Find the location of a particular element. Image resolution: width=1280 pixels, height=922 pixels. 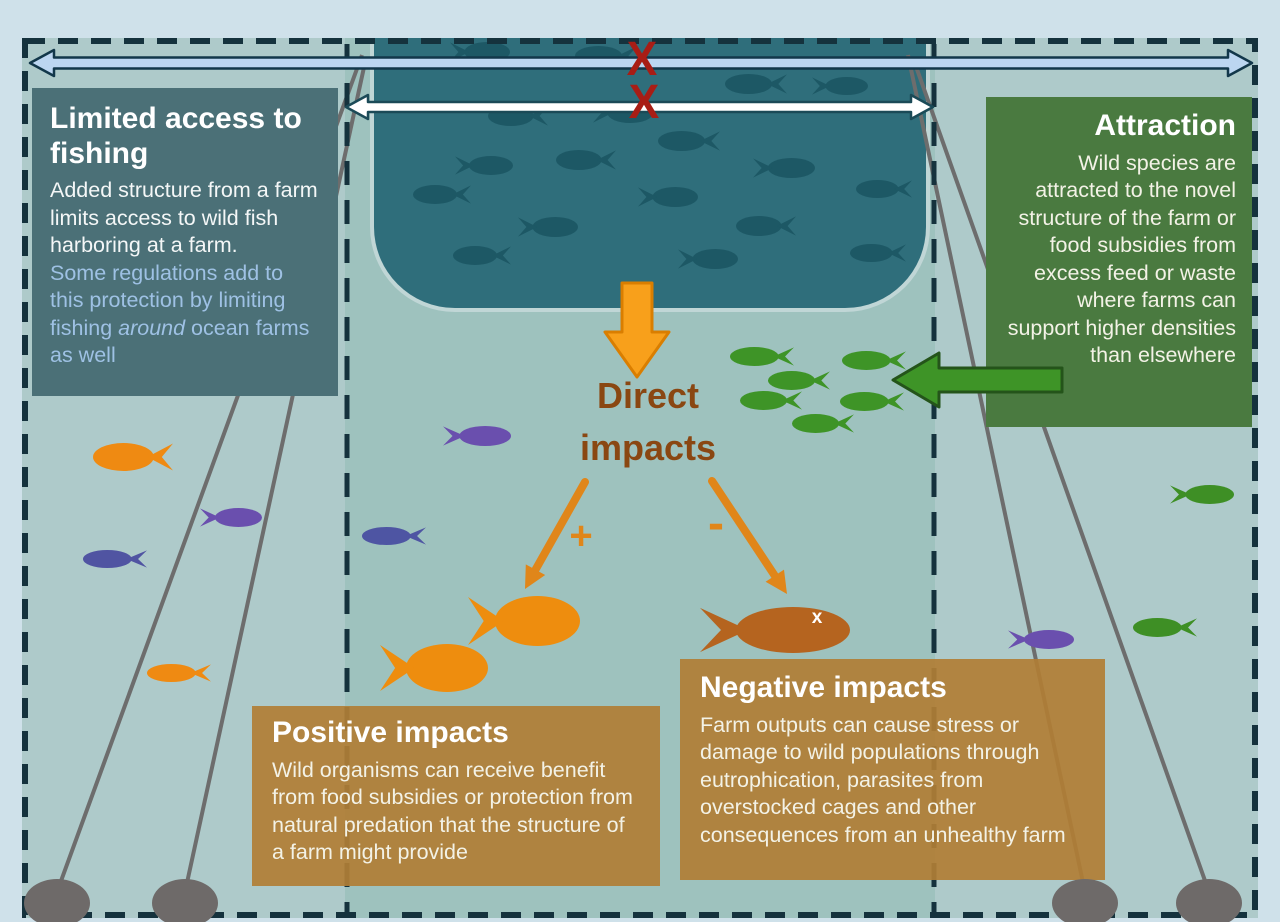

negative-impact-arrow-icon is located at coordinates (743, 528).